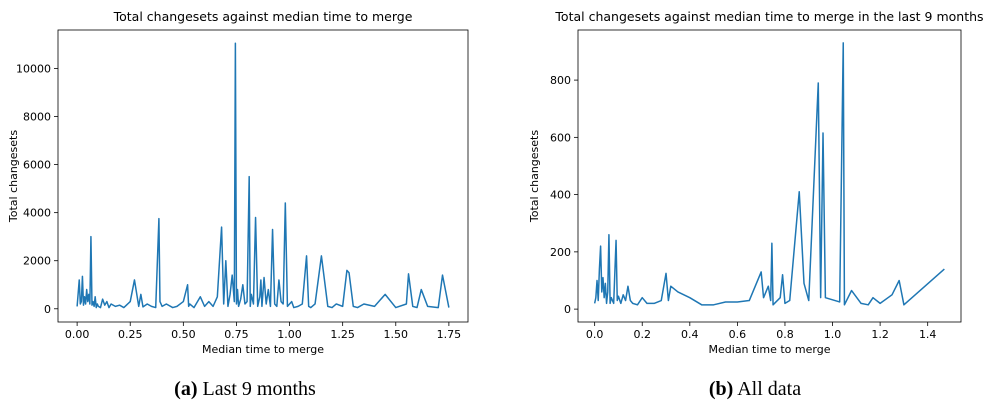  I want to click on chart-b-ytick-label: 800, so click(560, 80).